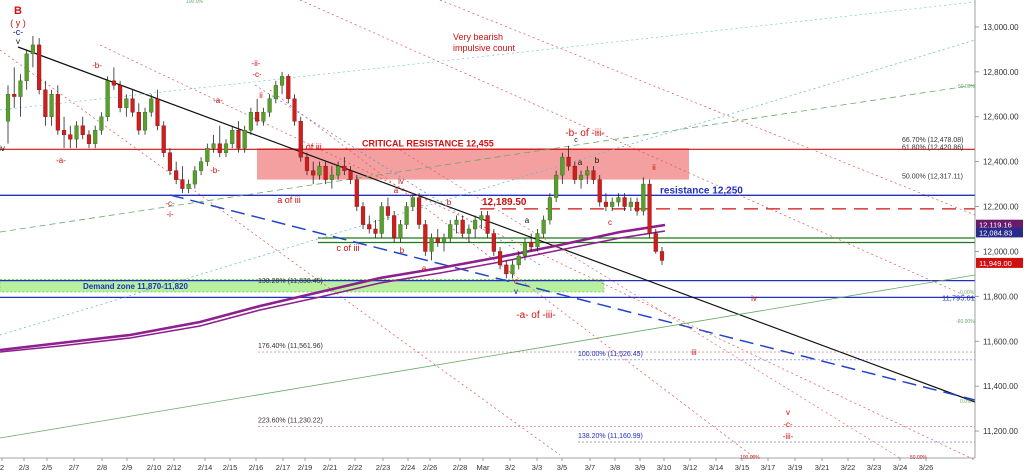  Describe the element at coordinates (958, 297) in the screenshot. I see `price-tag-label: 11,795.61` at that location.